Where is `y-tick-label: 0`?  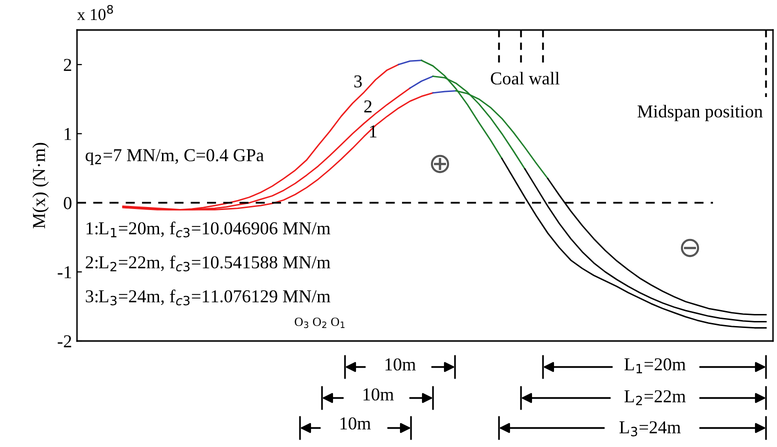
y-tick-label: 0 is located at coordinates (68, 203).